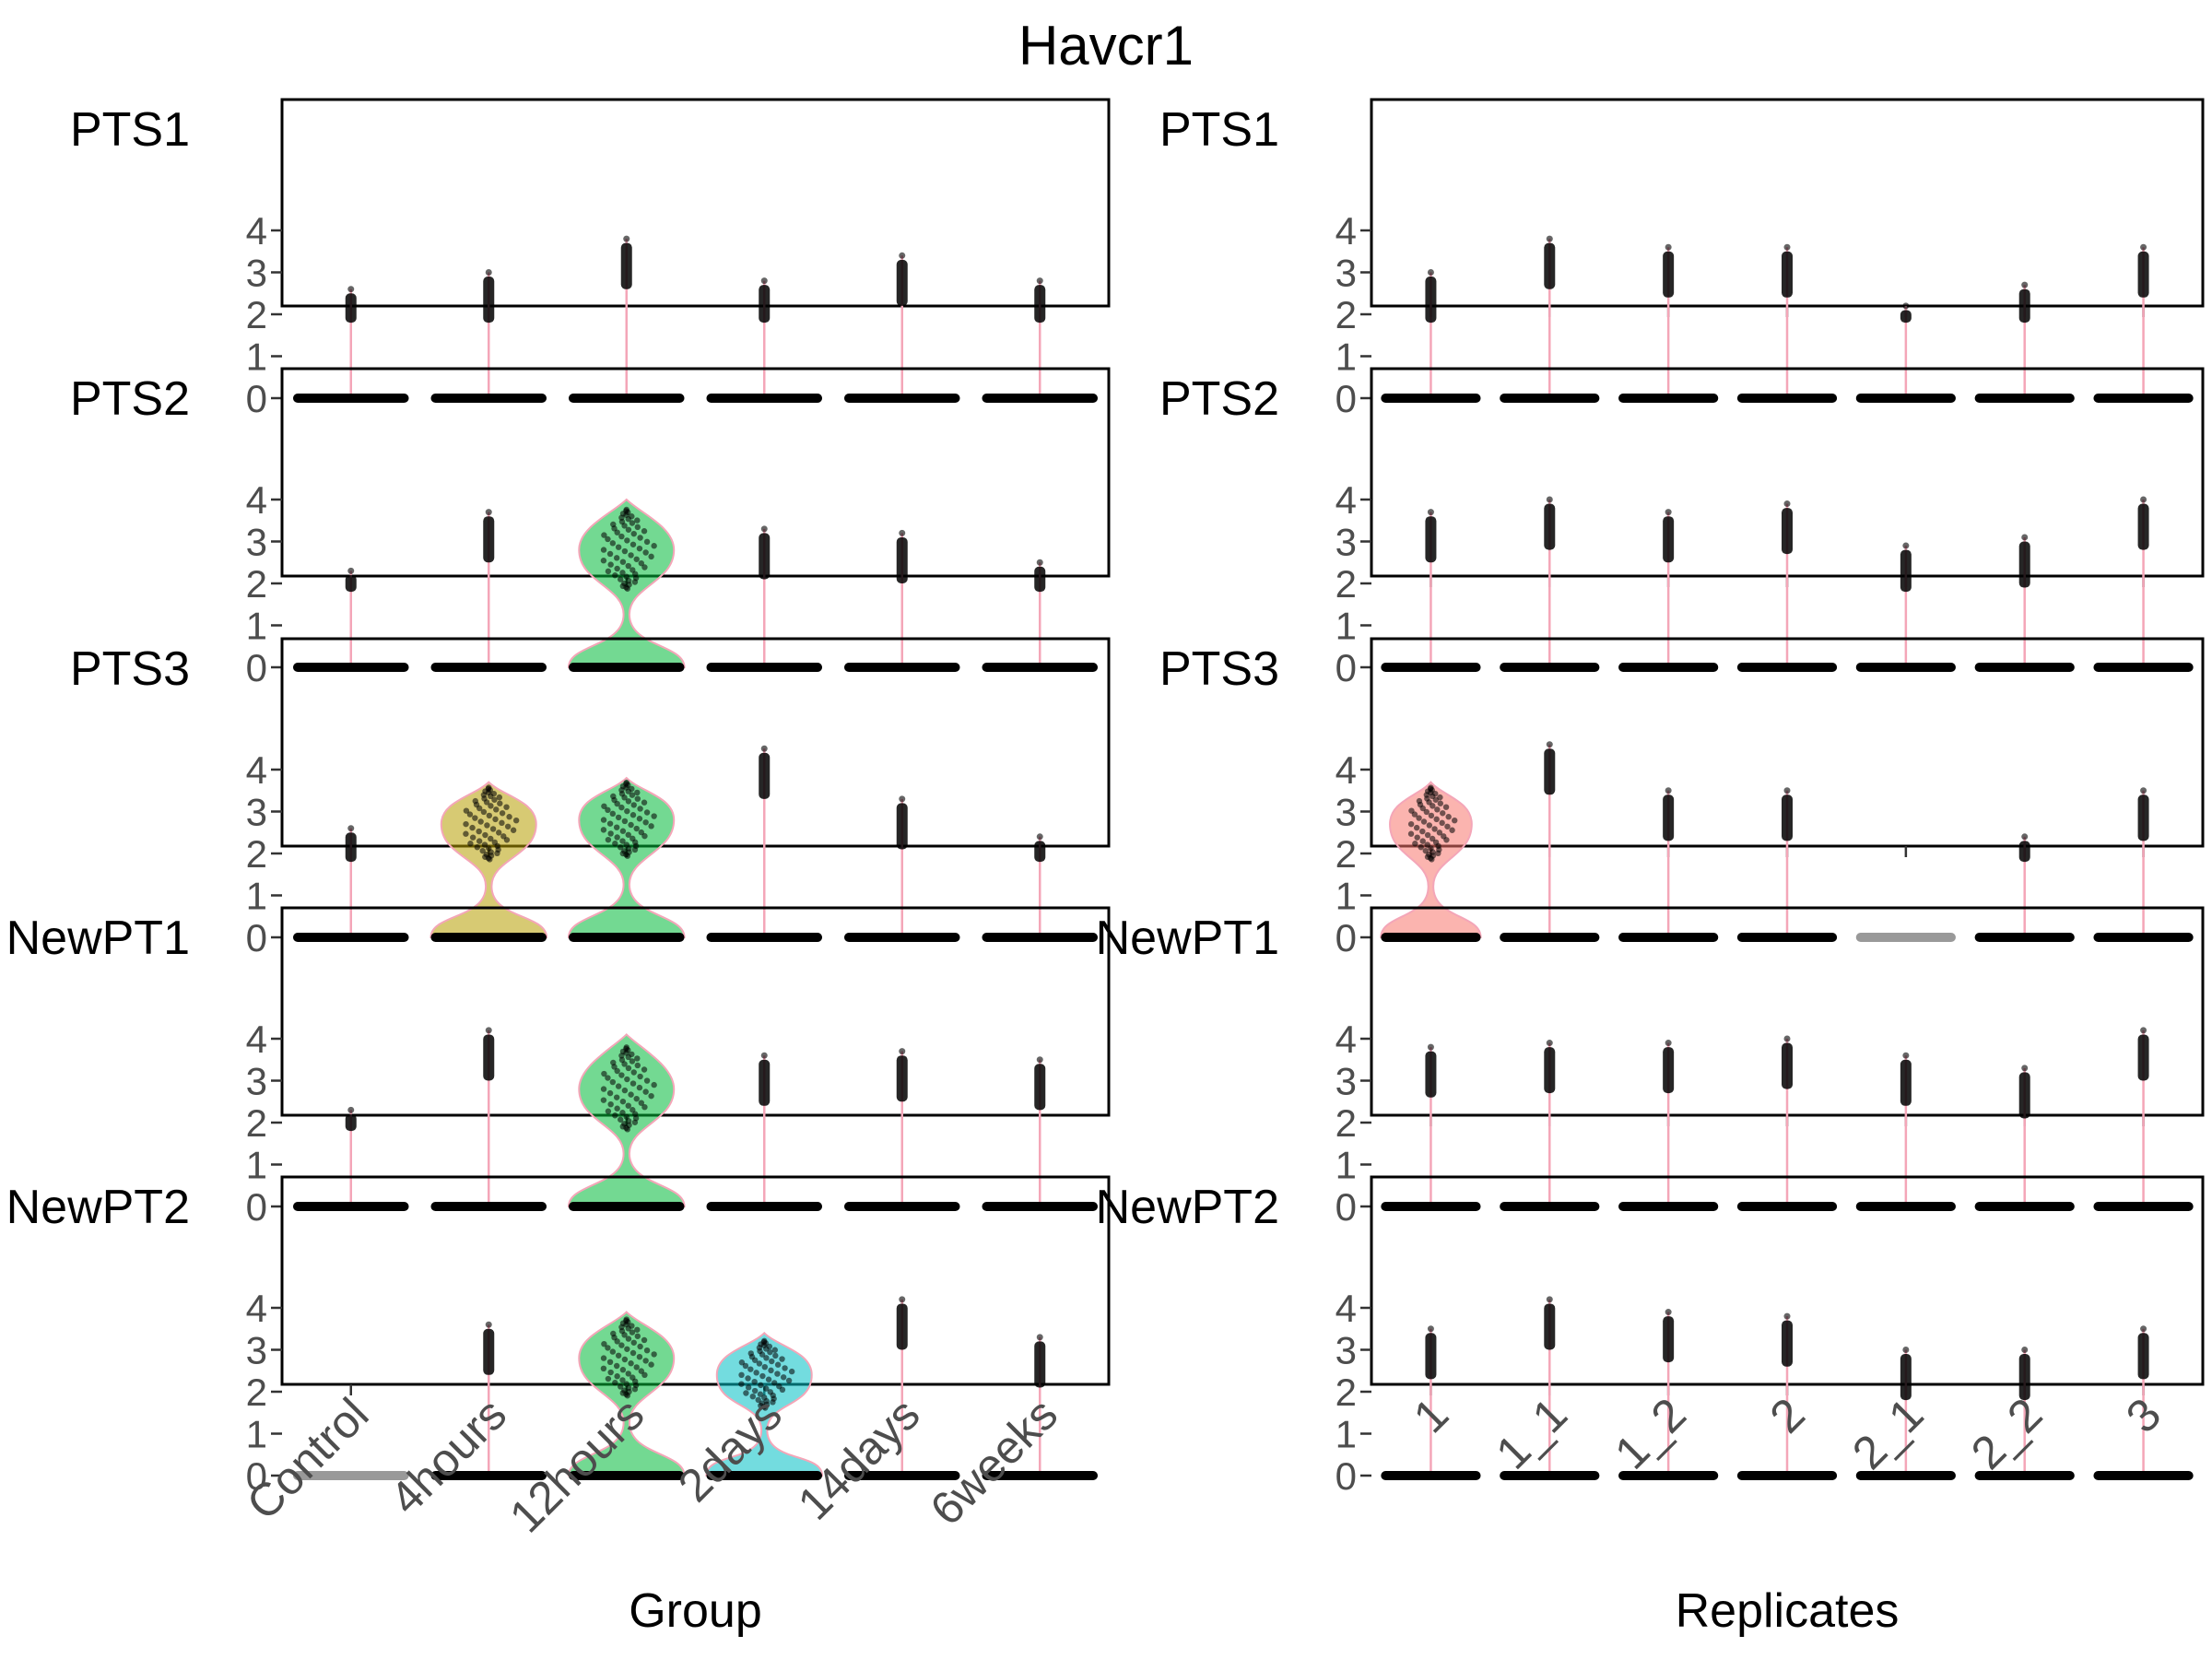  What do you see at coordinates (1650, 1433) in the screenshot?
I see `x-tick-label: 1_2` at bounding box center [1650, 1433].